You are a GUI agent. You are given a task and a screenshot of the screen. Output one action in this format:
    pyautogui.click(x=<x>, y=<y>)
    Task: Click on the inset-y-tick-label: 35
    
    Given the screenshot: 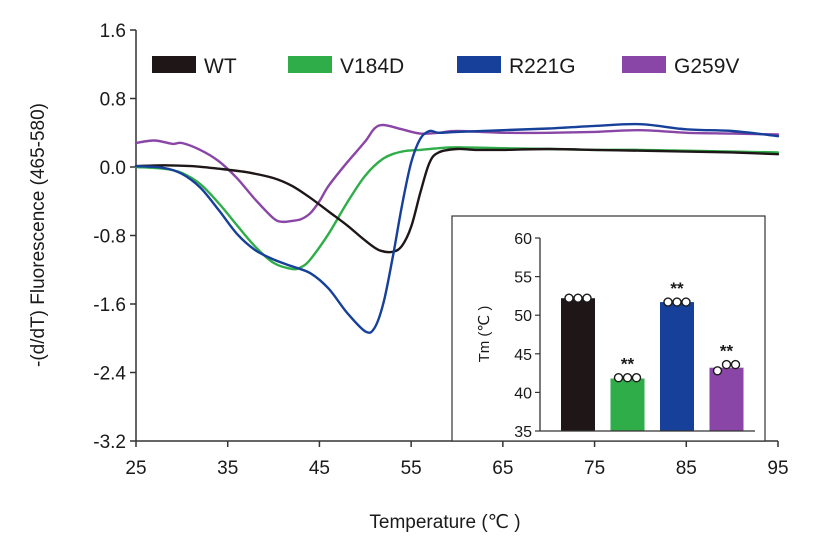 What is the action you would take?
    pyautogui.click(x=523, y=432)
    